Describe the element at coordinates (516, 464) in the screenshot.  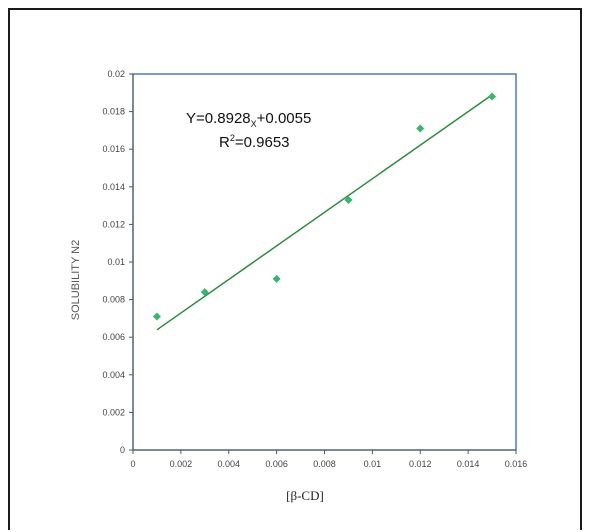
I see `x-tick-label: 0.016` at that location.